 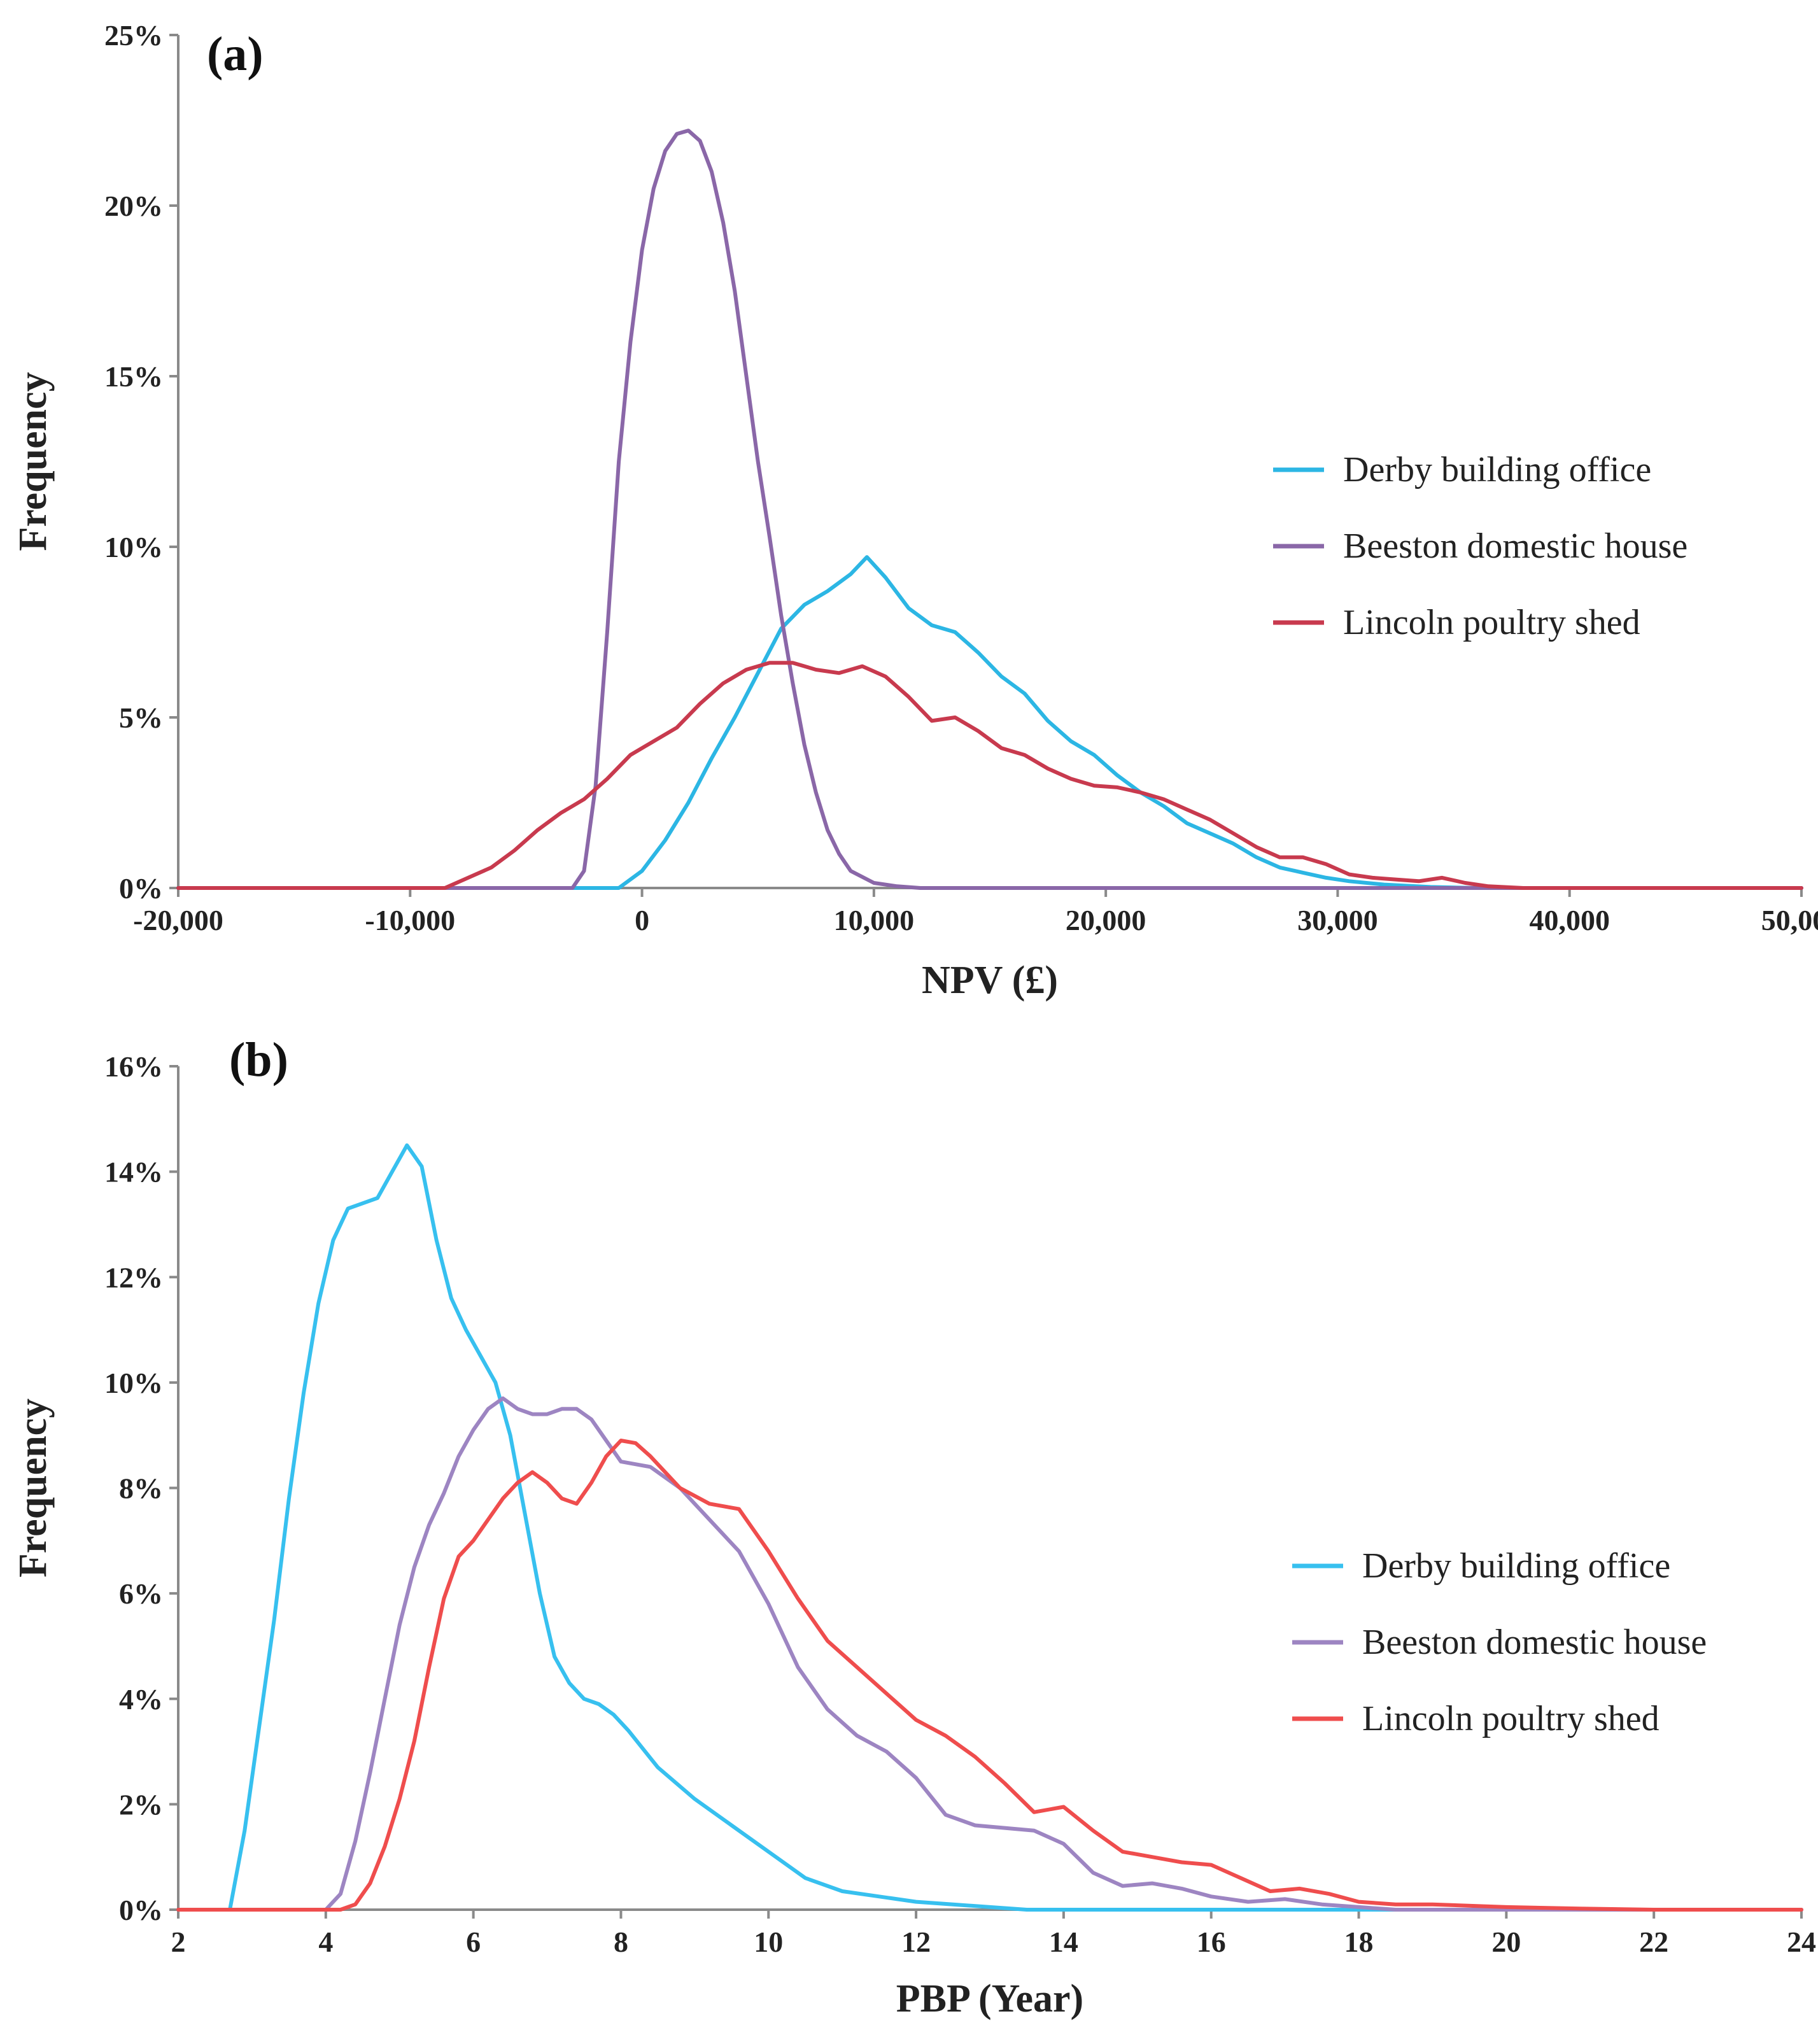 What do you see at coordinates (141, 1700) in the screenshot?
I see `y-tick-label: 4%` at bounding box center [141, 1700].